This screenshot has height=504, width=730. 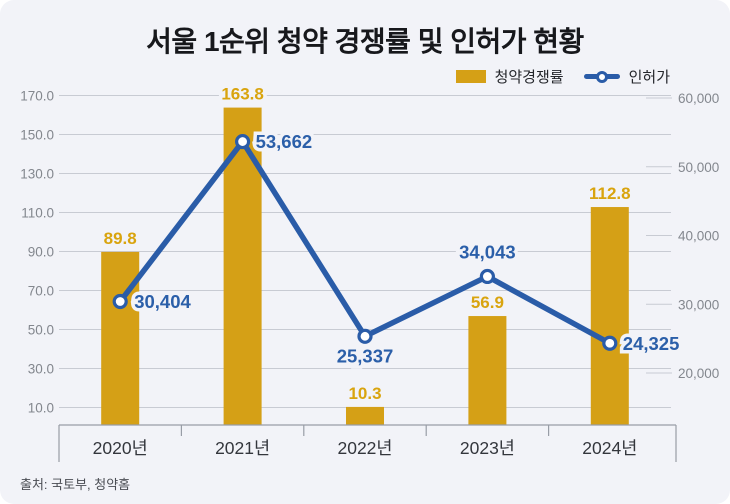 What do you see at coordinates (242, 448) in the screenshot?
I see `category-label: 2021년` at bounding box center [242, 448].